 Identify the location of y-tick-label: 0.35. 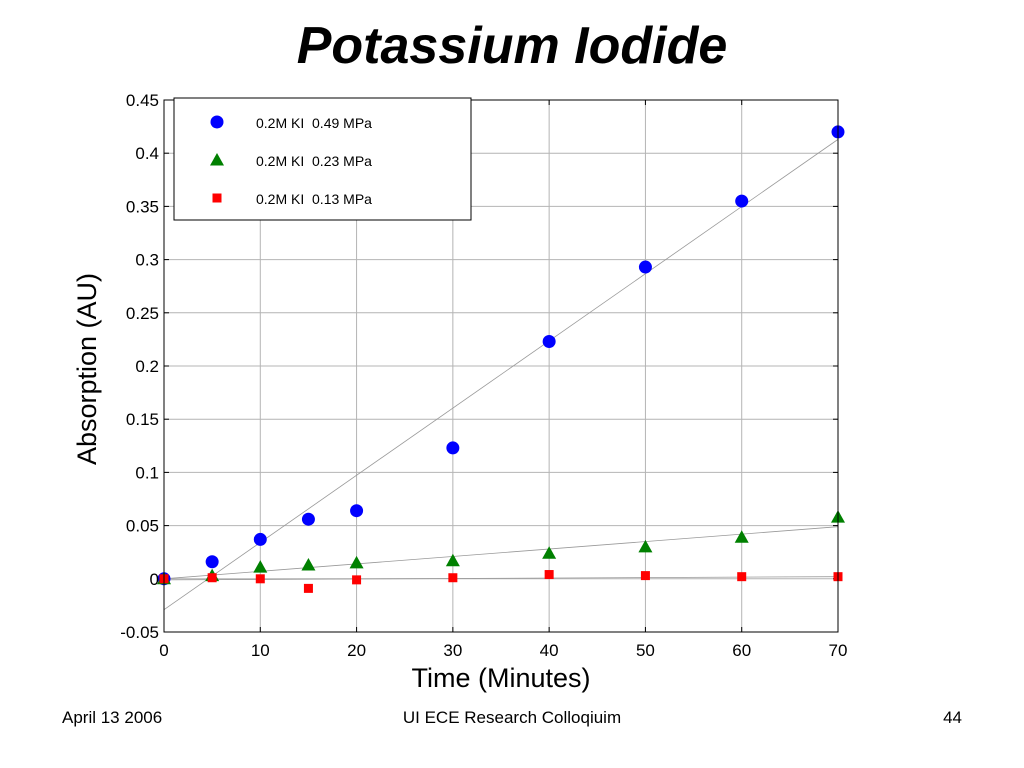
(142, 206).